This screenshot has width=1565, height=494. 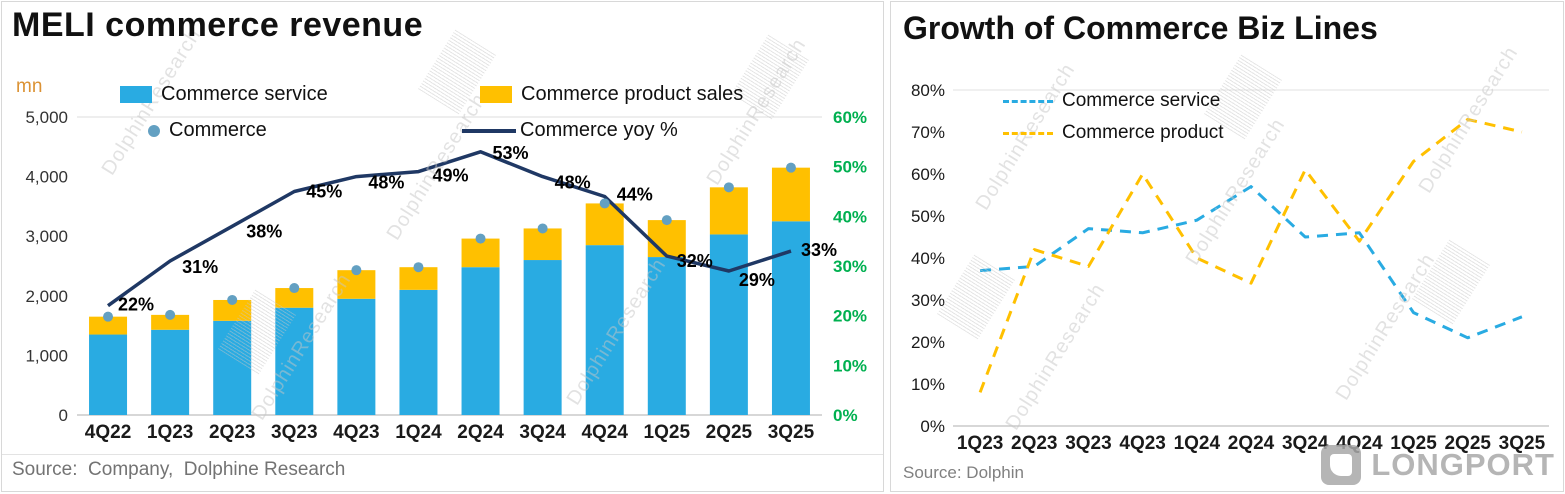 What do you see at coordinates (244, 94) in the screenshot?
I see `legend-label-commerce-service: Commerce service` at bounding box center [244, 94].